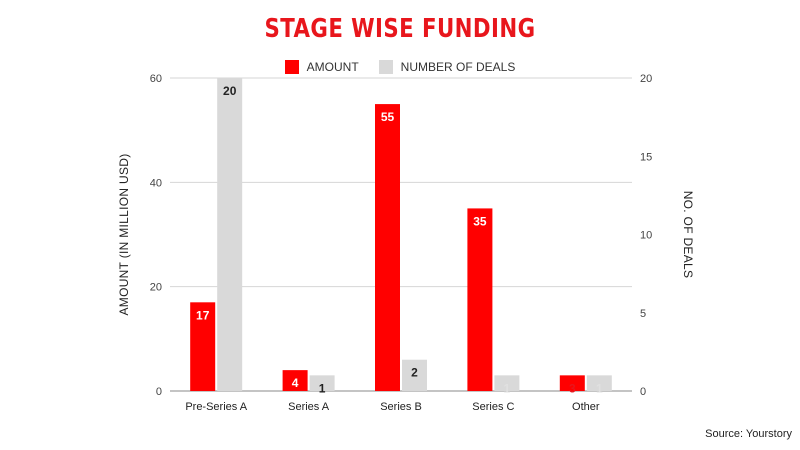 The width and height of the screenshot is (800, 450). What do you see at coordinates (156, 183) in the screenshot?
I see `y-left-tick-label: 40` at bounding box center [156, 183].